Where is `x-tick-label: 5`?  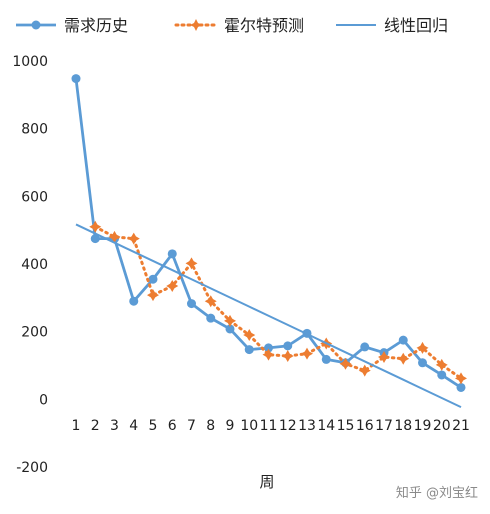
x-tick-label: 5 is located at coordinates (153, 426).